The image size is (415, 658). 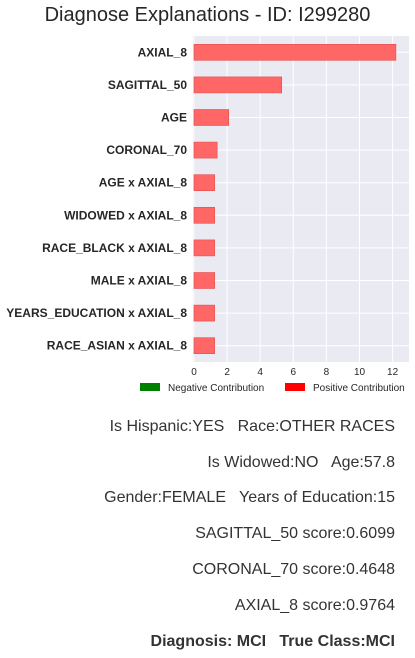 I want to click on info-coronal-score: CORONAL_70 score:0.4648, so click(x=293, y=570).